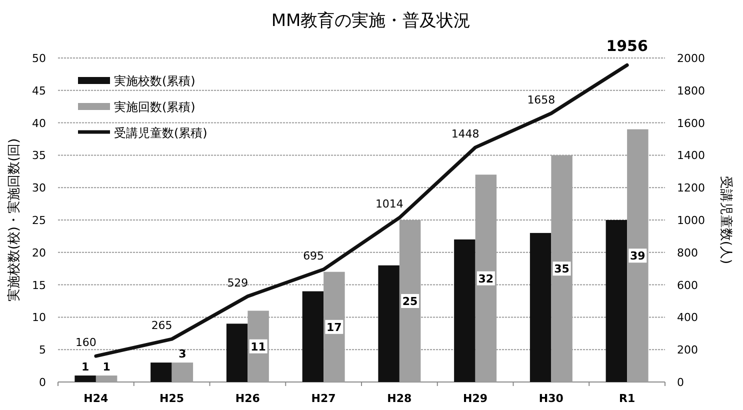 Image resolution: width=743 pixels, height=410 pixels. Describe the element at coordinates (562, 269) in the screenshot. I see `data-label: 35` at that location.